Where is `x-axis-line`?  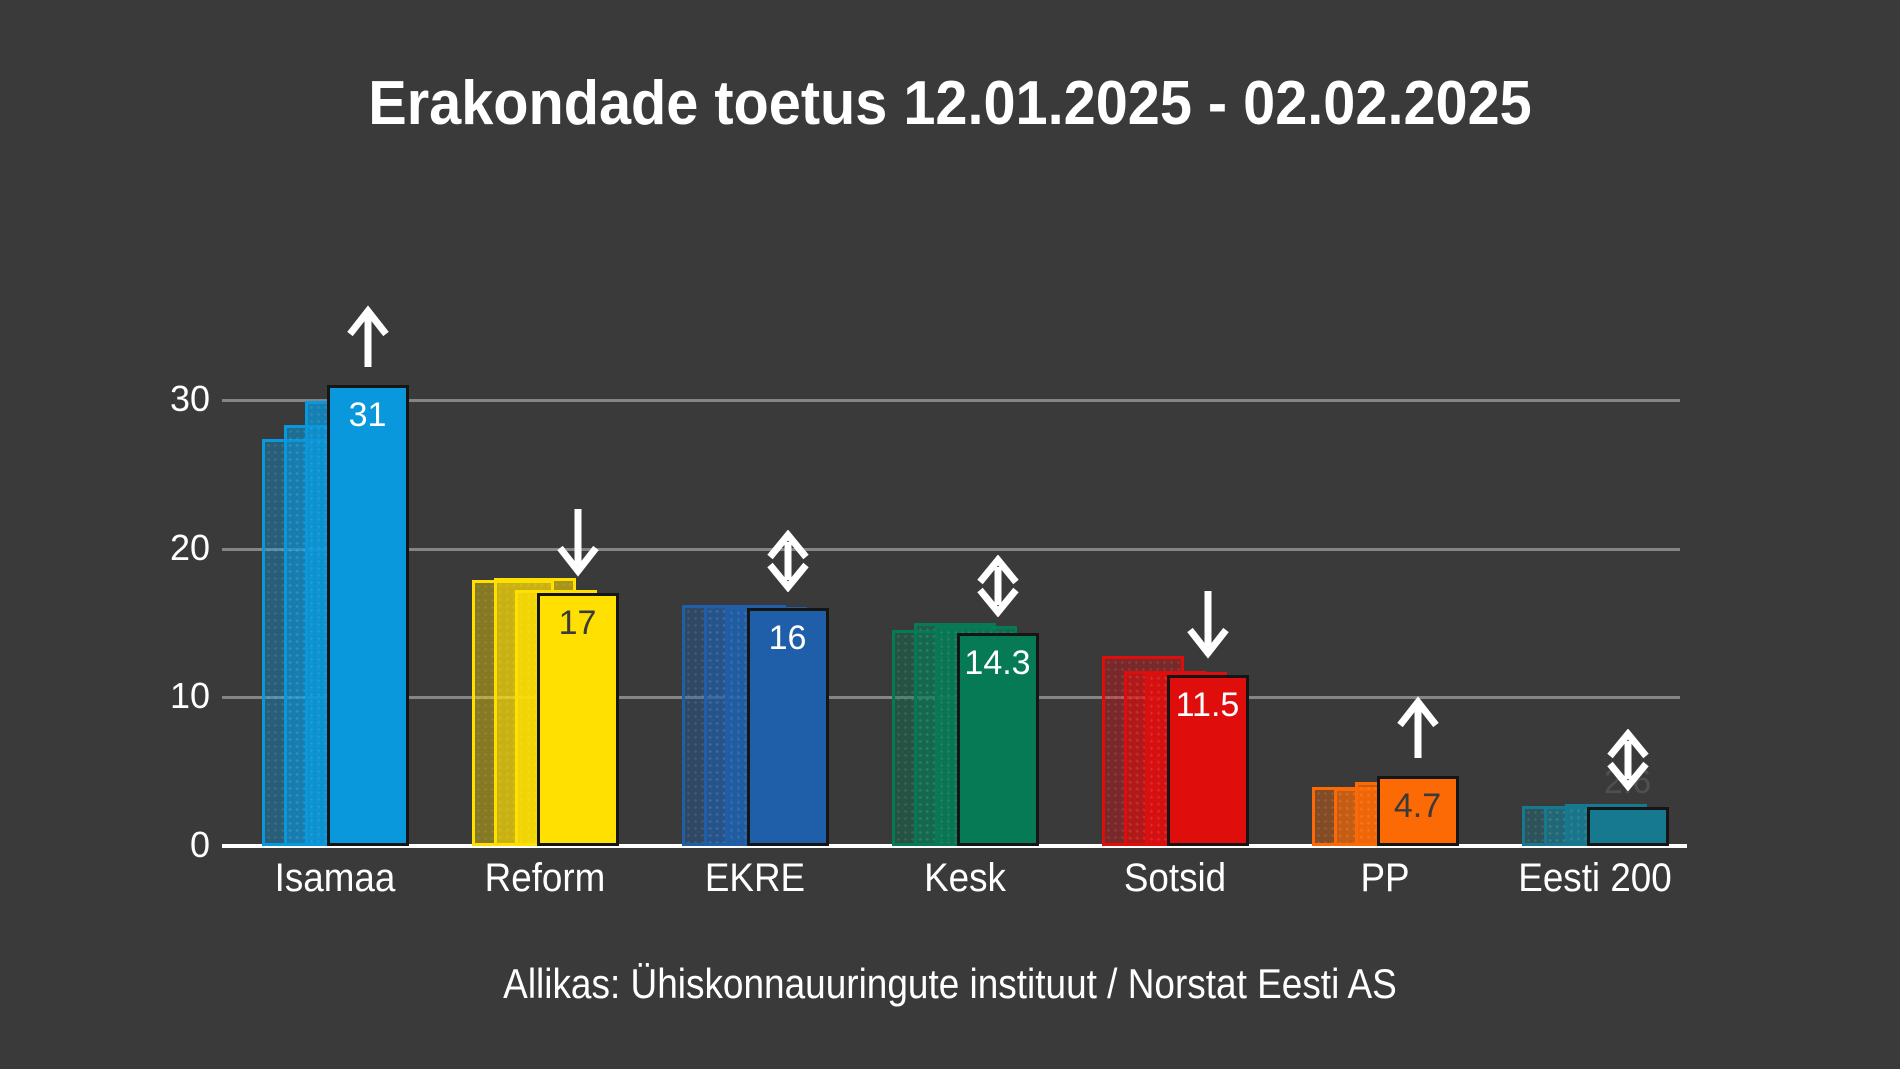
x-axis-line is located at coordinates (954, 846).